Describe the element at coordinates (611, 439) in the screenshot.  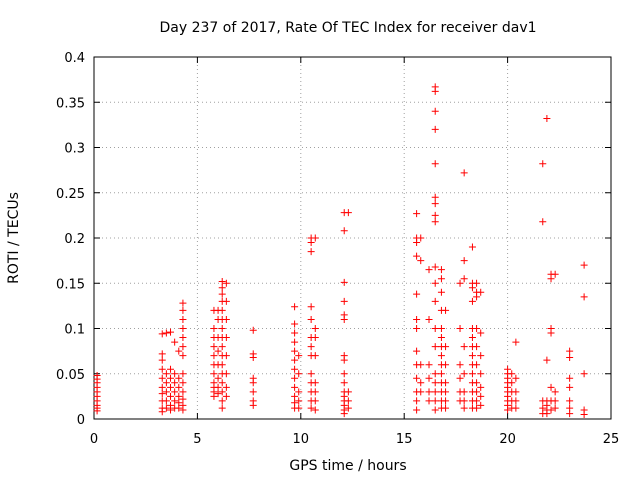
I see `x-tick-label: 25` at that location.